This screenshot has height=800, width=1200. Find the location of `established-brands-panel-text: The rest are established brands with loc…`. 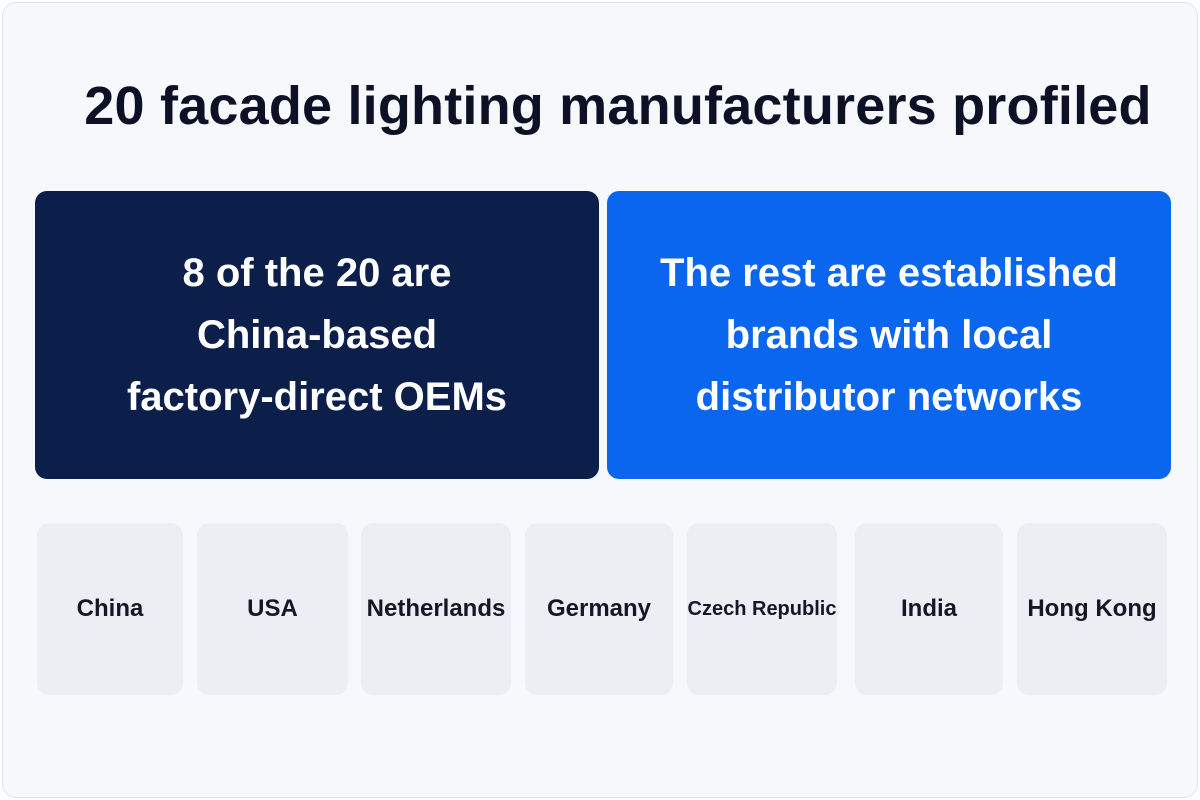

established-brands-panel-text: The rest are established brands with loc… is located at coordinates (889, 335).